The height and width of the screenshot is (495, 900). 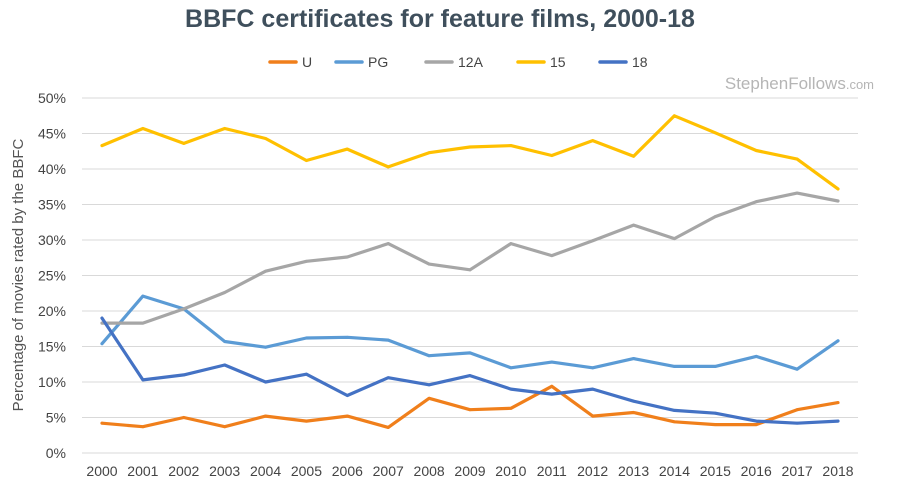 What do you see at coordinates (633, 471) in the screenshot?
I see `x-tick-label: 2013` at bounding box center [633, 471].